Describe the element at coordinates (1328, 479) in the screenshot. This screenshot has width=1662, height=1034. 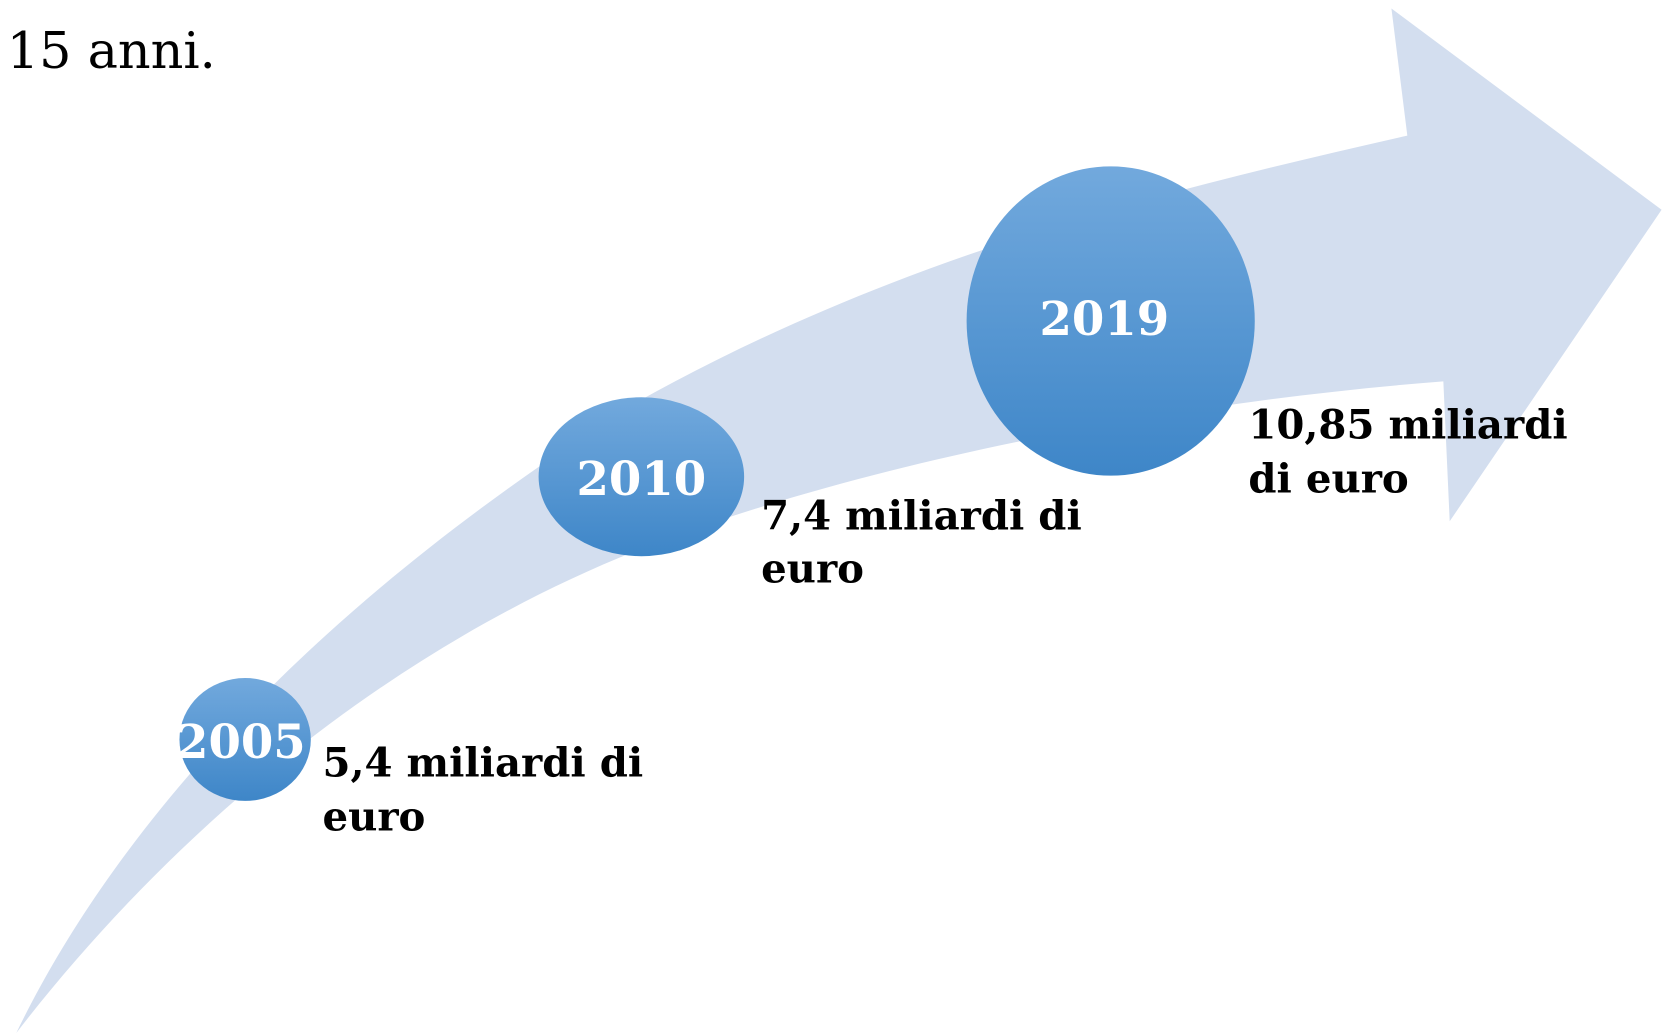
I see `amount-line: di euro` at that location.